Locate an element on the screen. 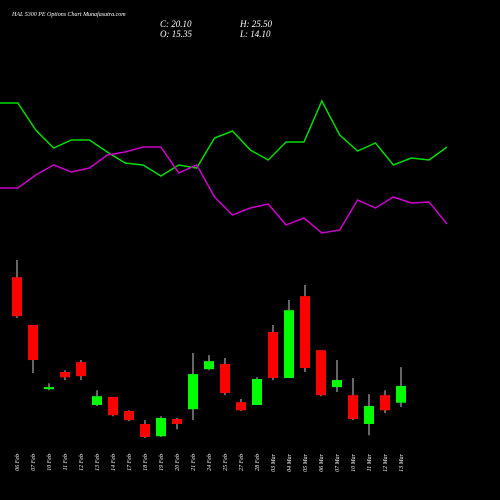  x-tick-label: 21 Feb is located at coordinates (194, 462).